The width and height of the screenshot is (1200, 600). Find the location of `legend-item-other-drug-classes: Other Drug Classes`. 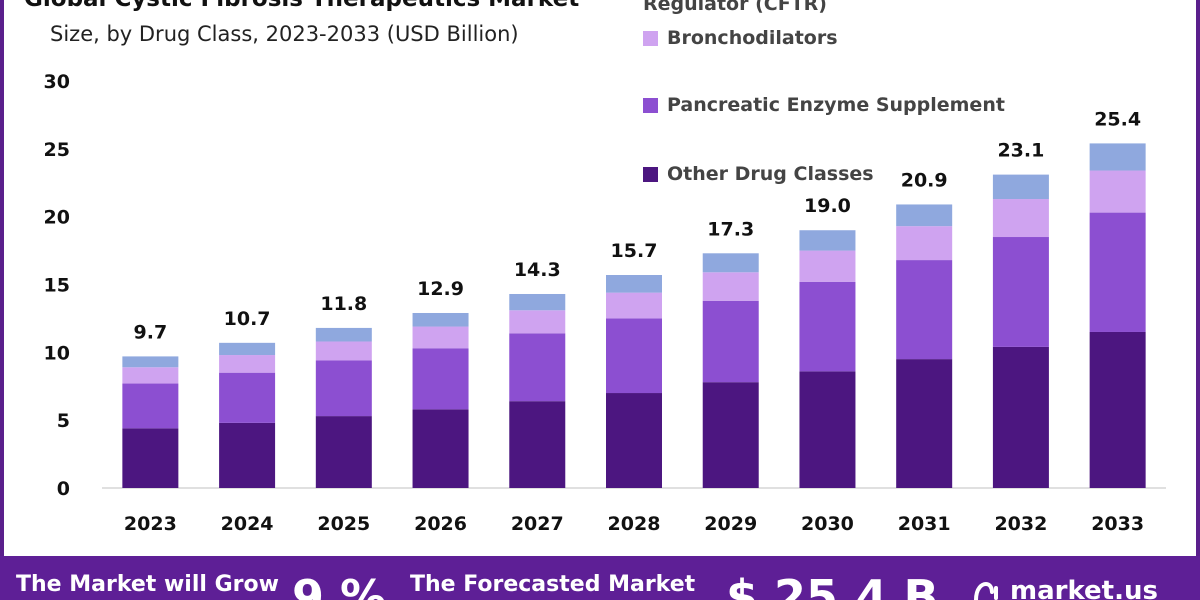

legend-item-other-drug-classes: Other Drug Classes is located at coordinates (758, 174).